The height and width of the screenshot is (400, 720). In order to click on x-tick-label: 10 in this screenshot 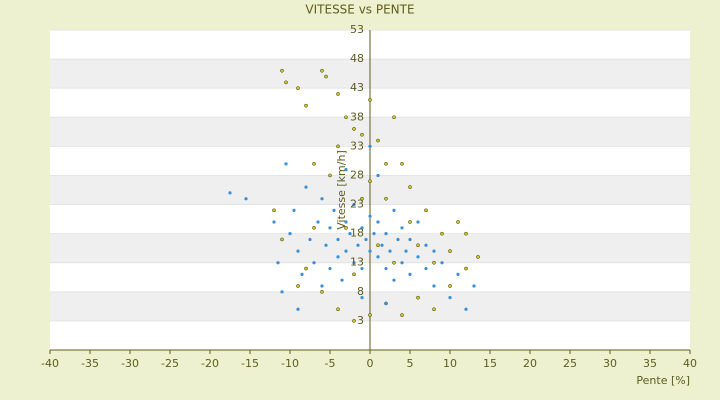, I will do `click(450, 363)`.